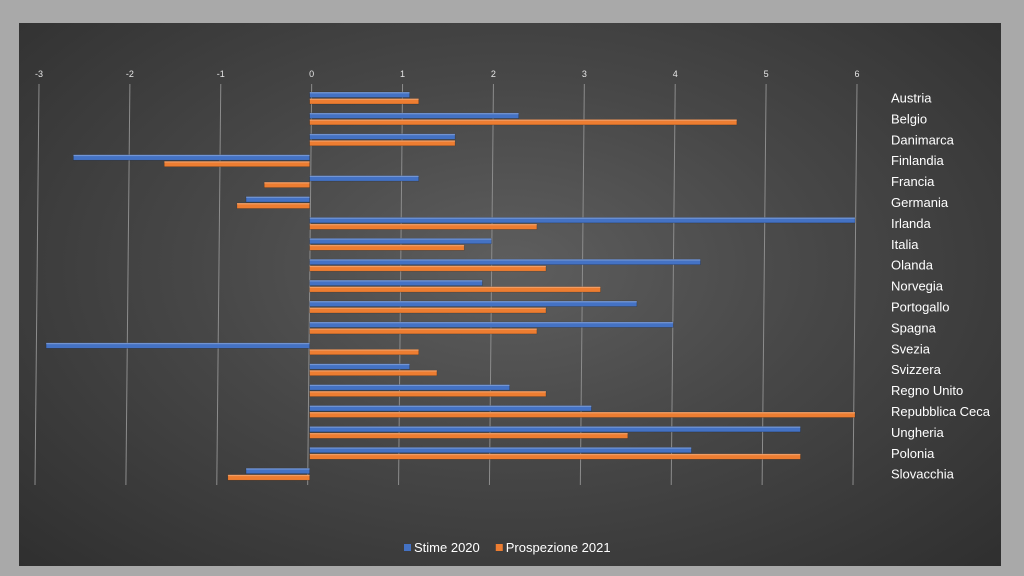 Image resolution: width=1024 pixels, height=576 pixels. I want to click on x-tick-label: 5, so click(766, 74).